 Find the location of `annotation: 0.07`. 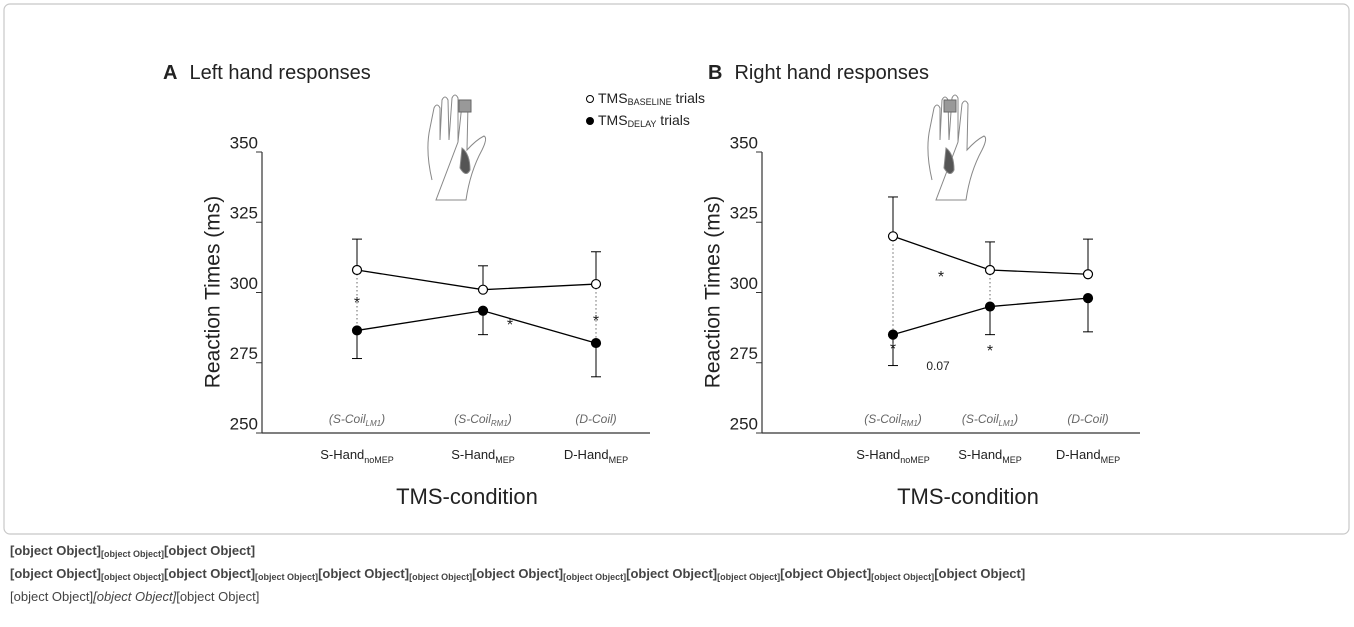

annotation: 0.07 is located at coordinates (938, 366).